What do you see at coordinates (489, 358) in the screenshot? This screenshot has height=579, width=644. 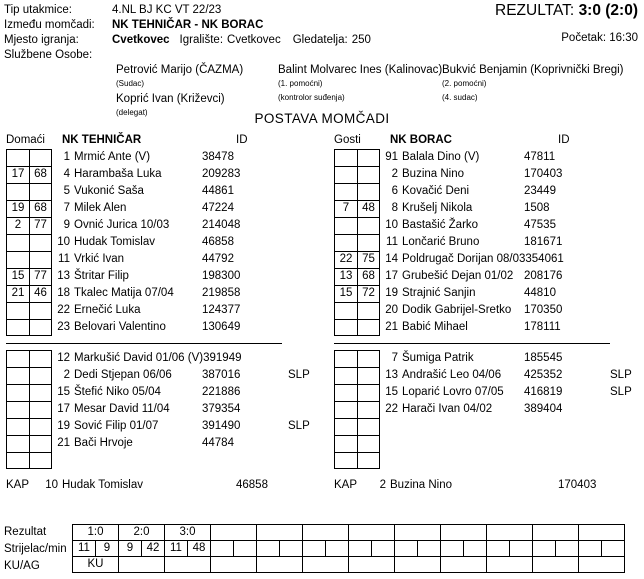 I see `player-row: 7 Šumiga Patrik 185545` at bounding box center [489, 358].